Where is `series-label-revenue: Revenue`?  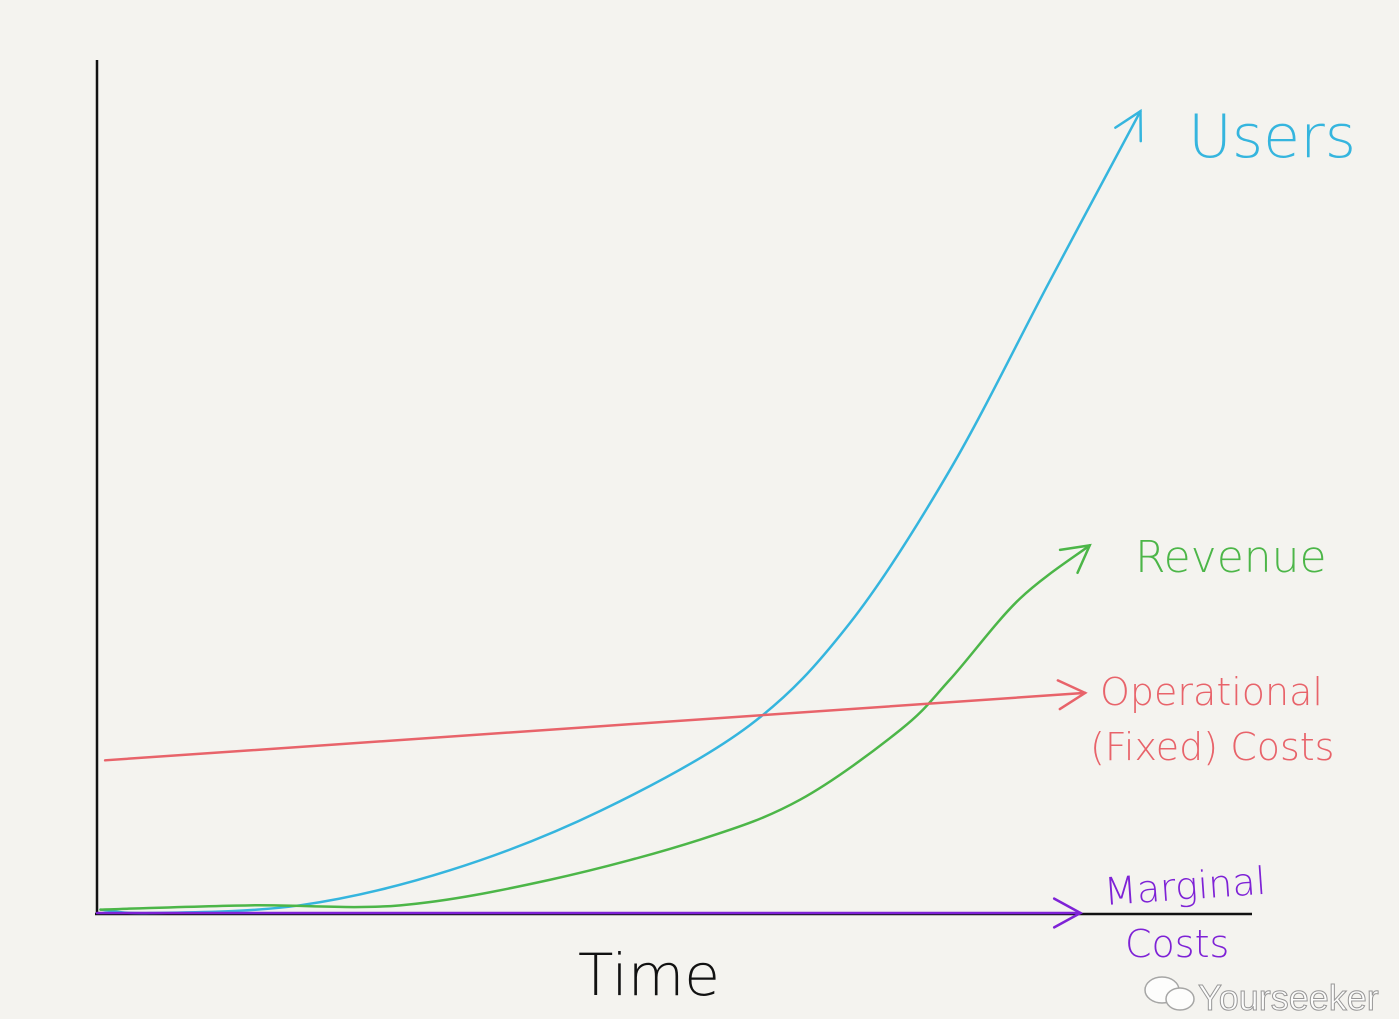
series-label-revenue: Revenue is located at coordinates (1231, 557).